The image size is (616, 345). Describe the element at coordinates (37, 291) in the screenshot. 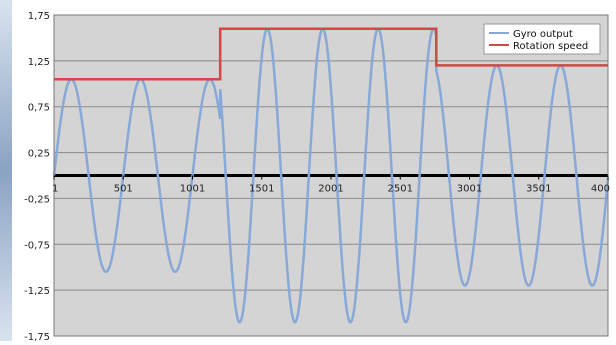

I see `y-tick-label: -1,25` at that location.